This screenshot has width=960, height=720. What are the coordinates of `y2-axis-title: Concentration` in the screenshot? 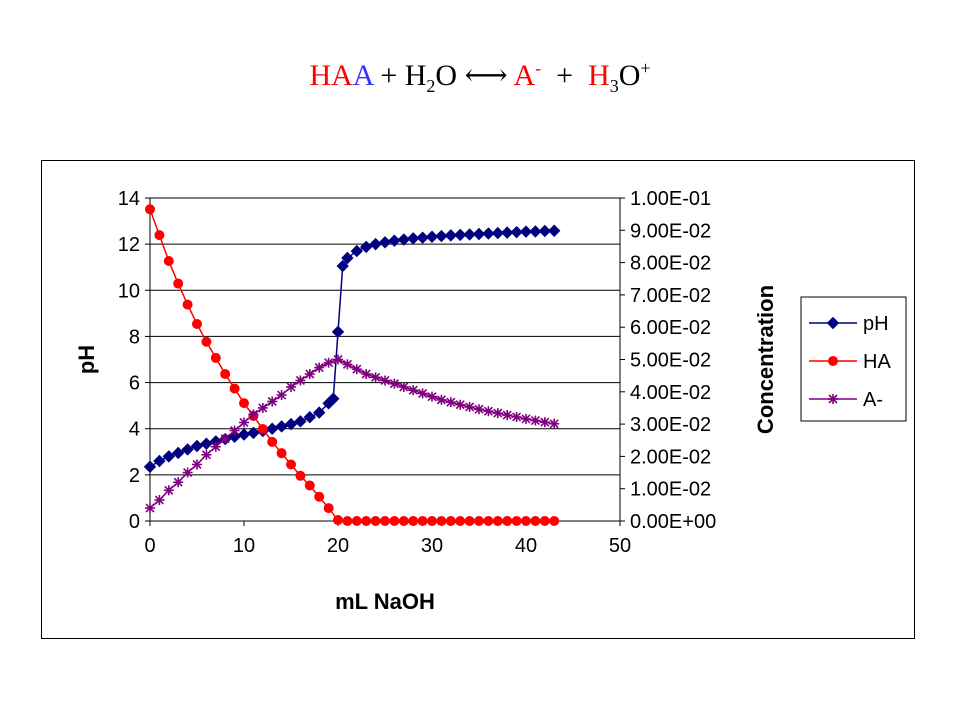 It's located at (765, 359).